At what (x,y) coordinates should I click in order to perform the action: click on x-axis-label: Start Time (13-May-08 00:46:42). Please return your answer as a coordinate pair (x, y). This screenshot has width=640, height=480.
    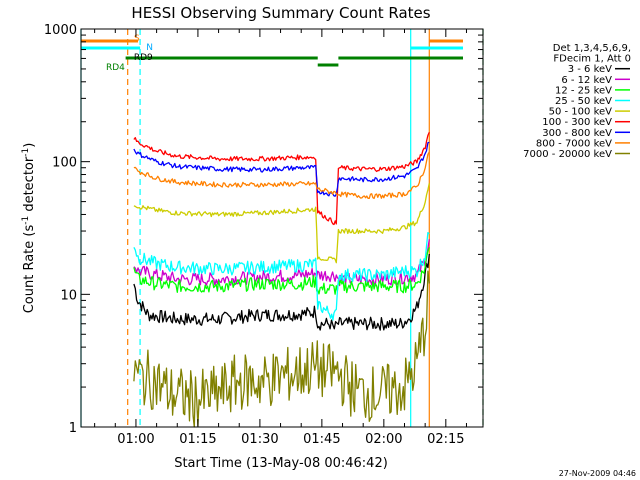
    Looking at the image, I should click on (281, 463).